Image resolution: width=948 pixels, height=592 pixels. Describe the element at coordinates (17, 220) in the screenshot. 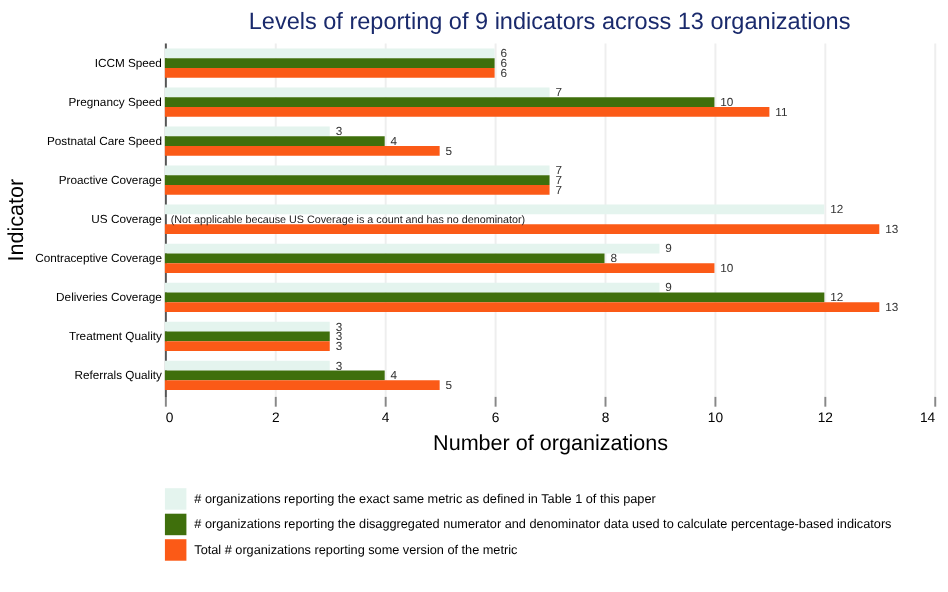

I see `y-axis-title: Indicator` at that location.